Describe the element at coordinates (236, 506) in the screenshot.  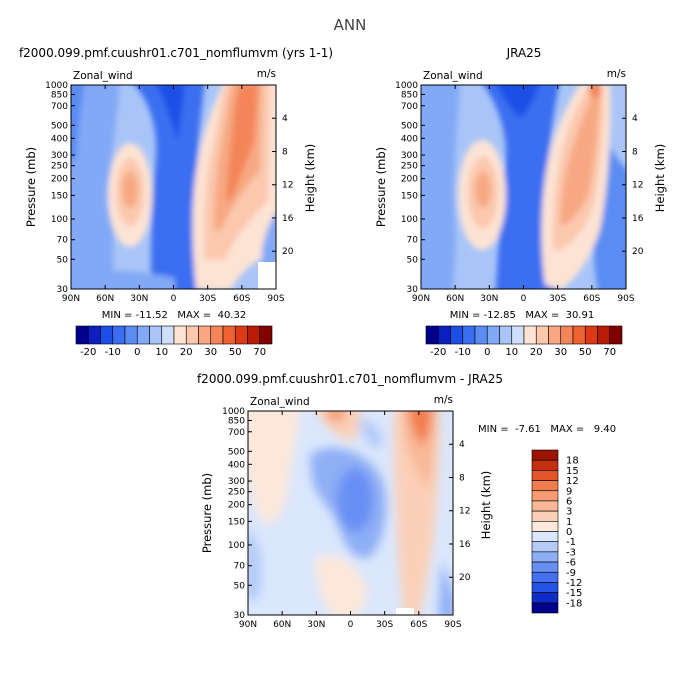
I see `y-tick-label: 200` at that location.